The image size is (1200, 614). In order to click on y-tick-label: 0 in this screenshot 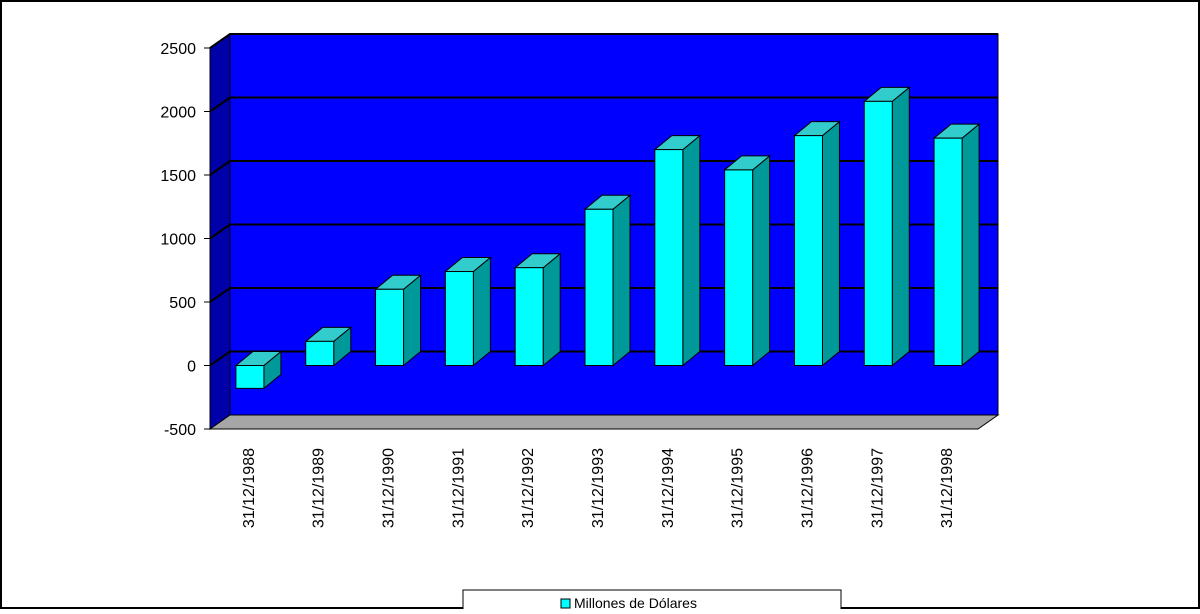, I will do `click(191, 367)`.